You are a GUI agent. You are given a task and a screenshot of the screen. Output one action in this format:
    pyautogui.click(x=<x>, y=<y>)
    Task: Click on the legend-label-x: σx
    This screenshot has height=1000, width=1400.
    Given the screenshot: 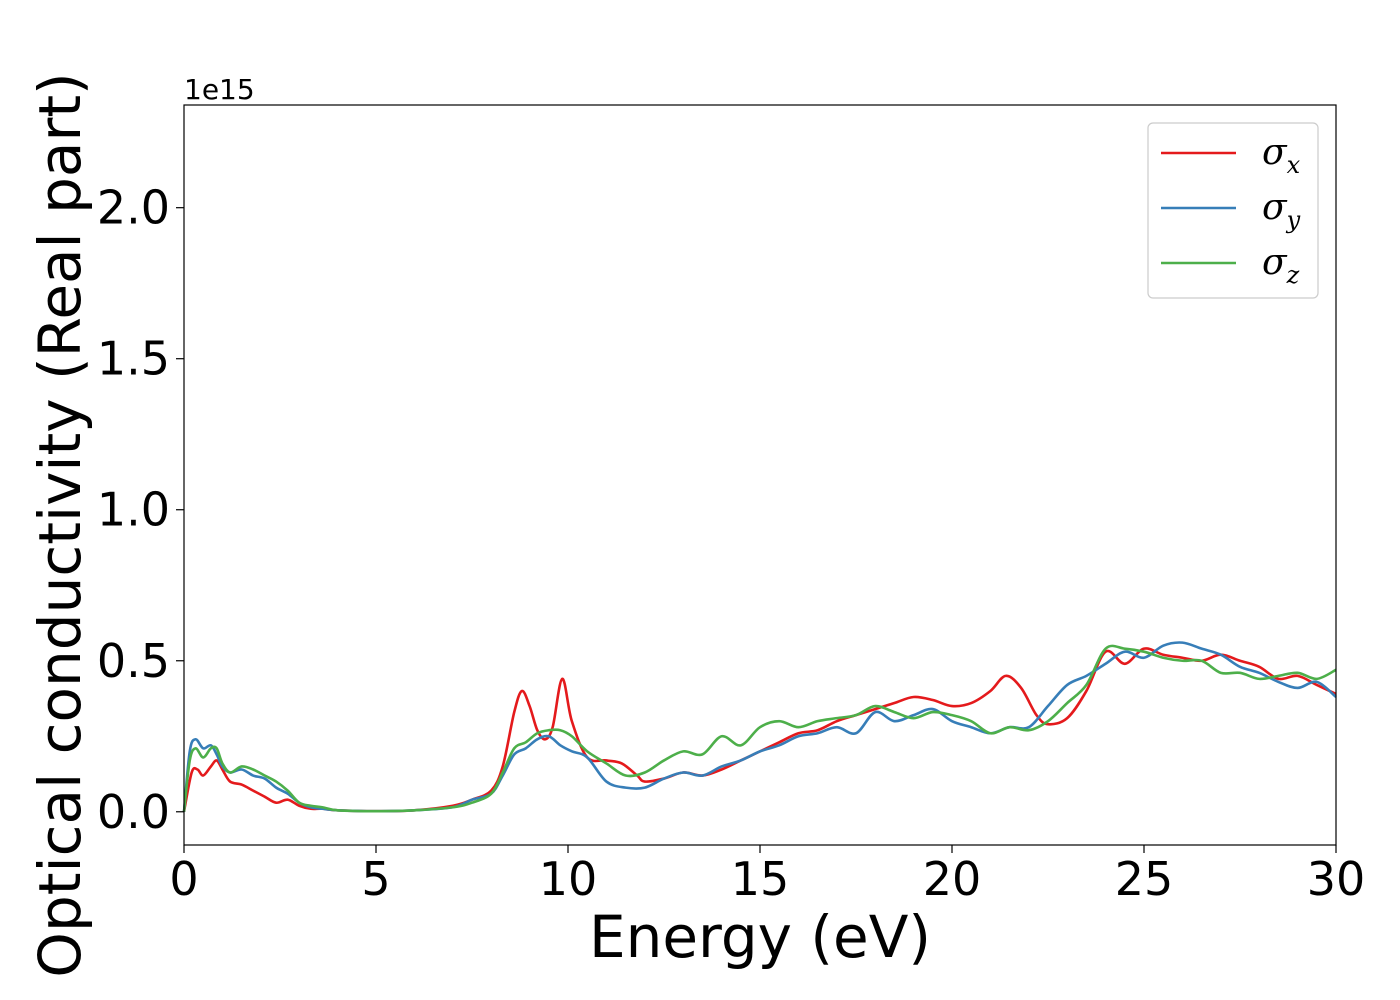 What is the action you would take?
    pyautogui.click(x=1281, y=155)
    